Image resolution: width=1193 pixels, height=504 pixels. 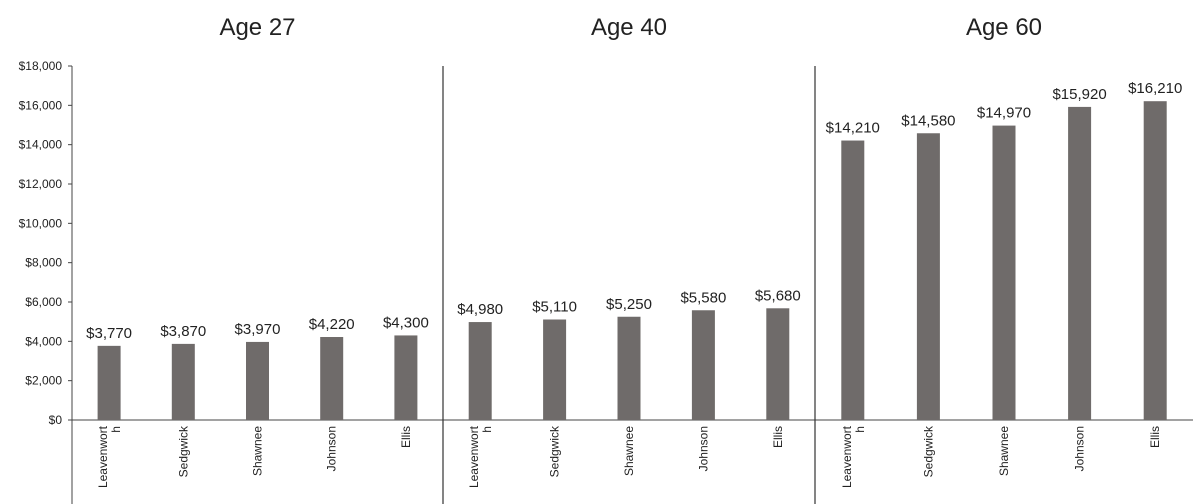 I want to click on data-label: $3,770, so click(x=109, y=333).